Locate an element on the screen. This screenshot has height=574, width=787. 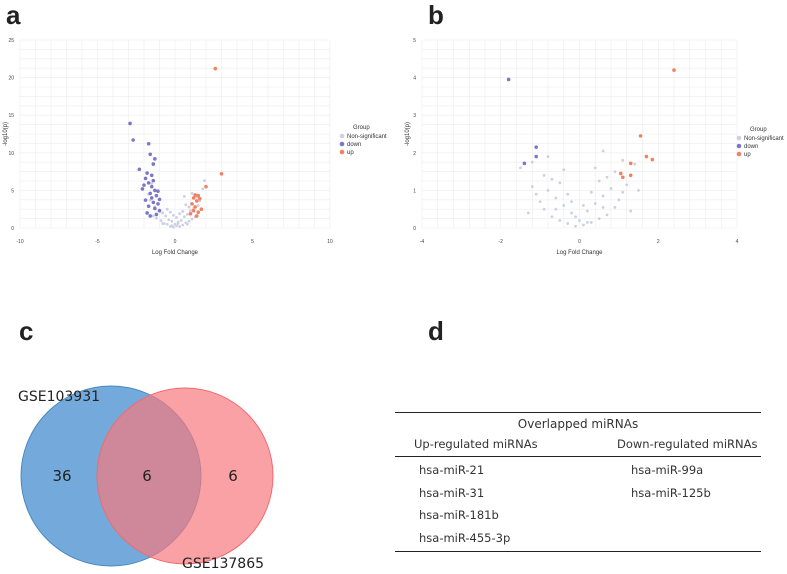
legend-entry: Non-significant is located at coordinates (764, 139).